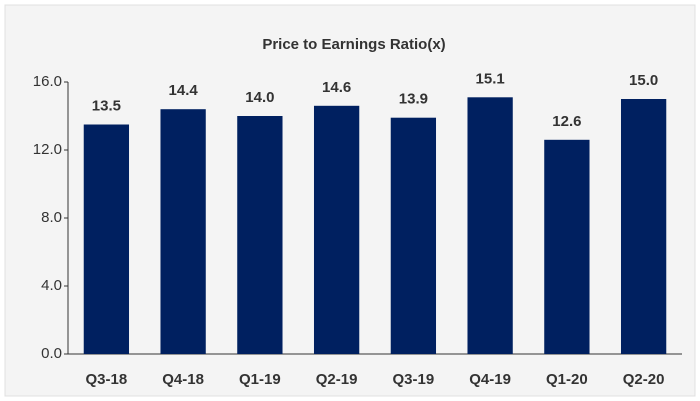 The image size is (700, 401). What do you see at coordinates (259, 97) in the screenshot?
I see `data-label: 14.0` at bounding box center [259, 97].